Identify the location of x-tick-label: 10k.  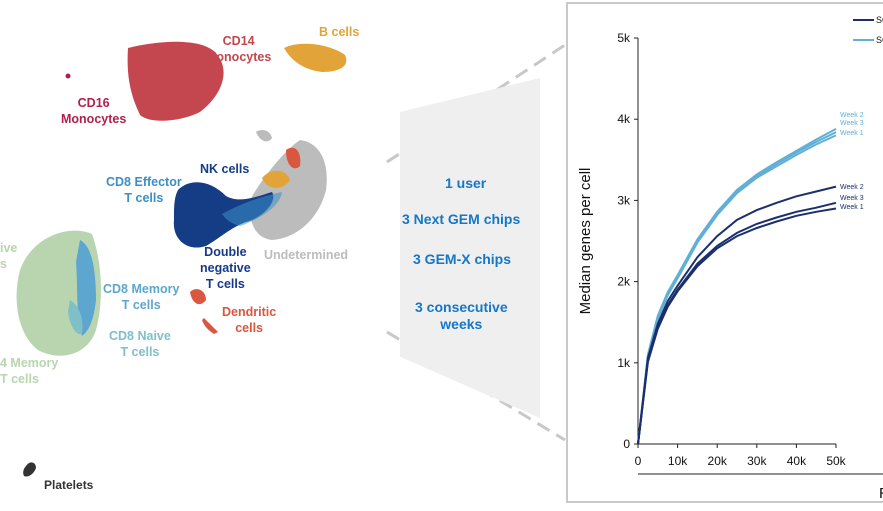
(678, 461).